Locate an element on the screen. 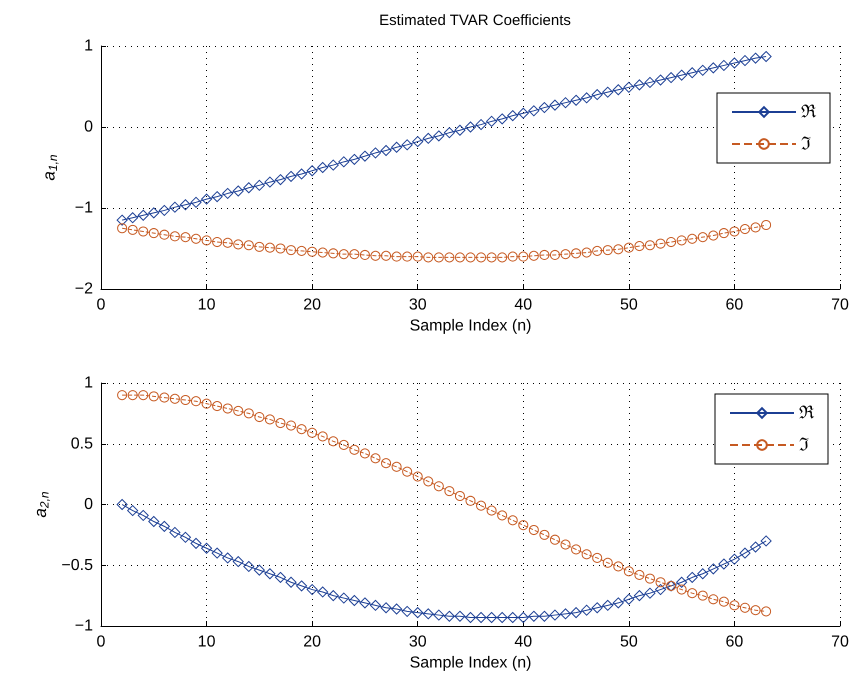 Image resolution: width=856 pixels, height=690 pixels. y-tick-label: 0.5 is located at coordinates (82, 443).